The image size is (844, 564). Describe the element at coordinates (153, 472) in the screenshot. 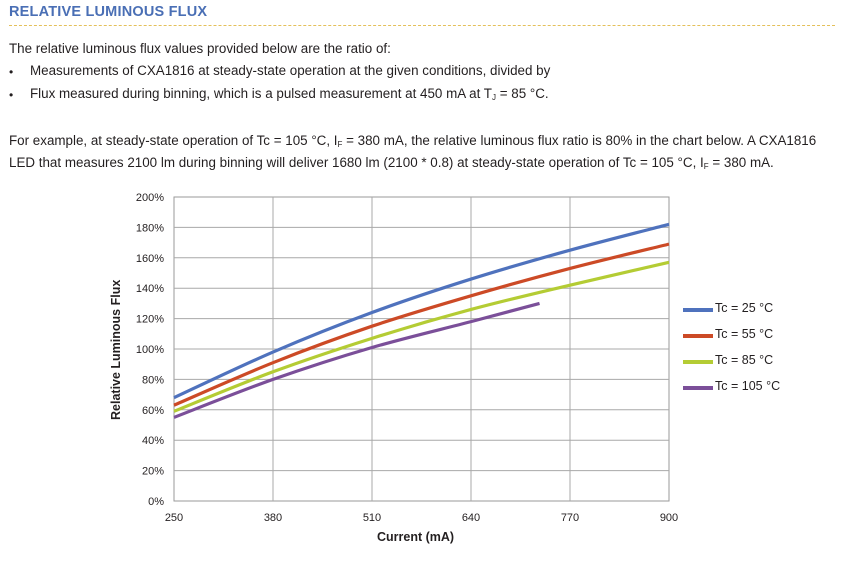

I see `y-tick-label: 20%` at that location.